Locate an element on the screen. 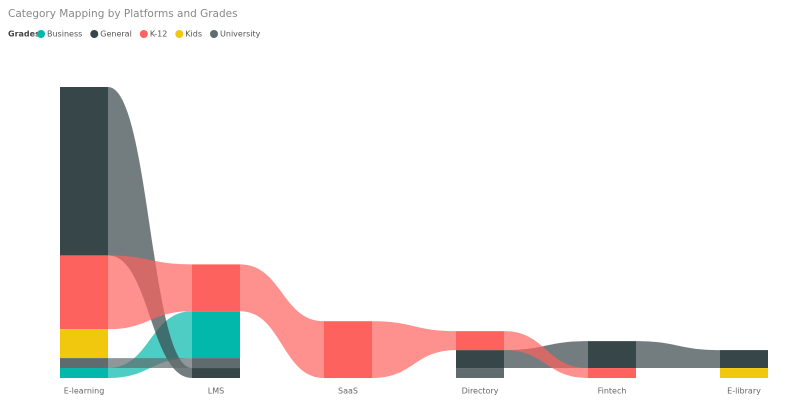 The width and height of the screenshot is (786, 413). x-tick-label: E-library is located at coordinates (744, 391).